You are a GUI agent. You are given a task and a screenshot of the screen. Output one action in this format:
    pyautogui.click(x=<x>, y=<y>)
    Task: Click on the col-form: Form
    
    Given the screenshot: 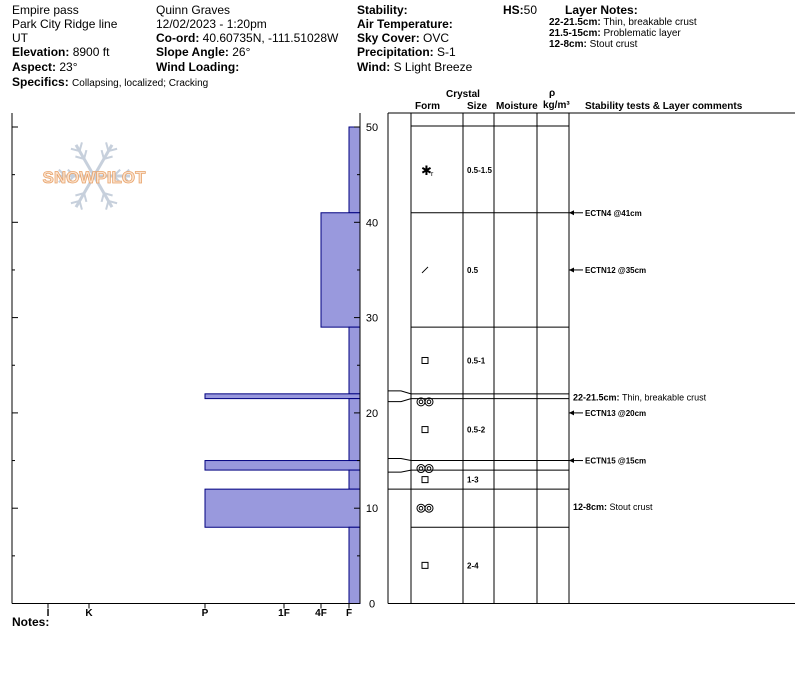 What is the action you would take?
    pyautogui.click(x=427, y=106)
    